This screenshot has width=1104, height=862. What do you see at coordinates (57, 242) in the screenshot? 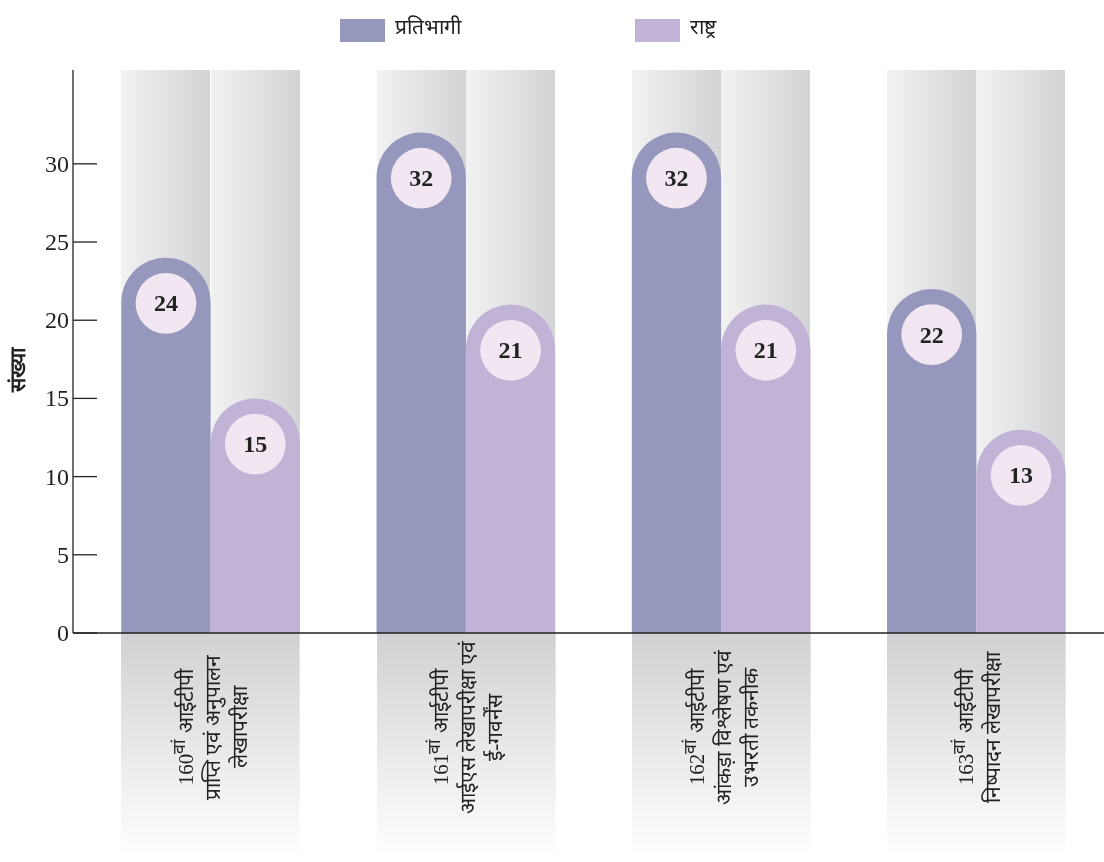
I see `y-tick-label: 25` at bounding box center [57, 242].